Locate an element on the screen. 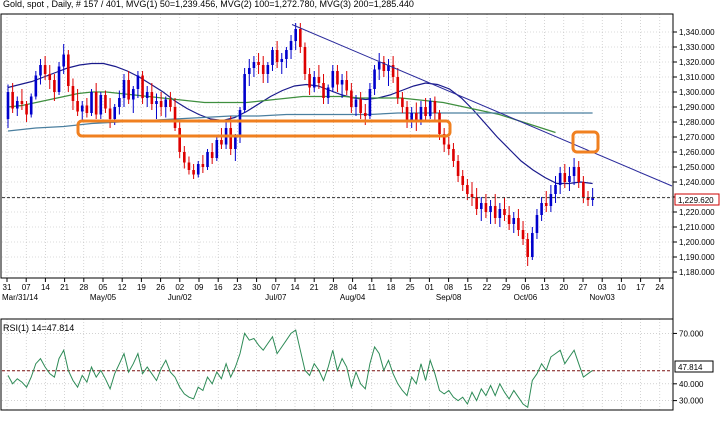 This screenshot has height=422, width=720. price-tick-label: 1,330.000 is located at coordinates (697, 47).